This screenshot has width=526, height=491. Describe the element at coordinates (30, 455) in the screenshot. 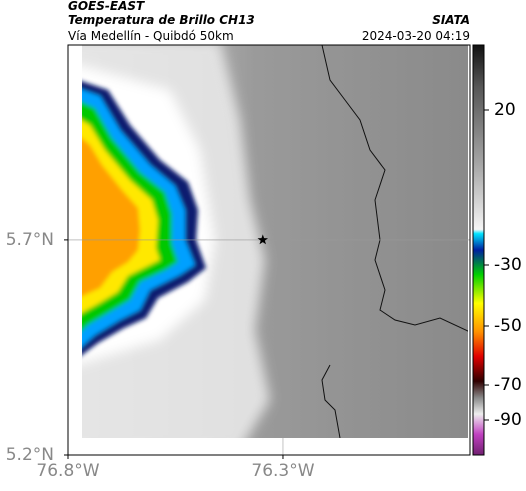

I see `lat-tick-label: 5.2°N` at that location.